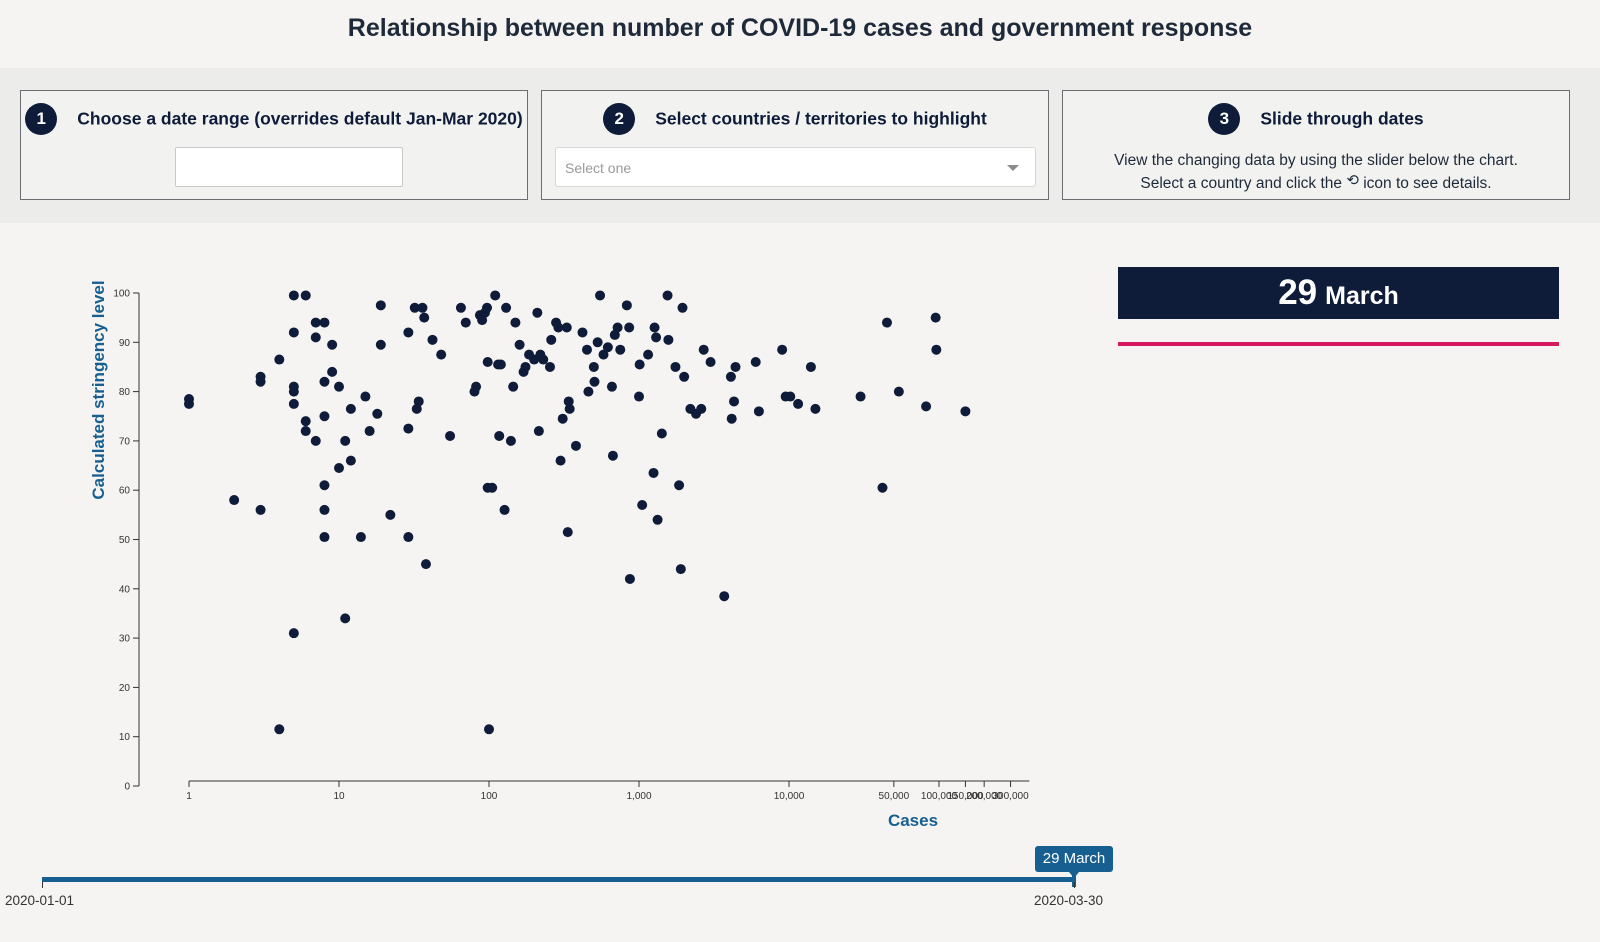  What do you see at coordinates (1013, 168) in the screenshot?
I see `chevron-down-icon` at bounding box center [1013, 168].